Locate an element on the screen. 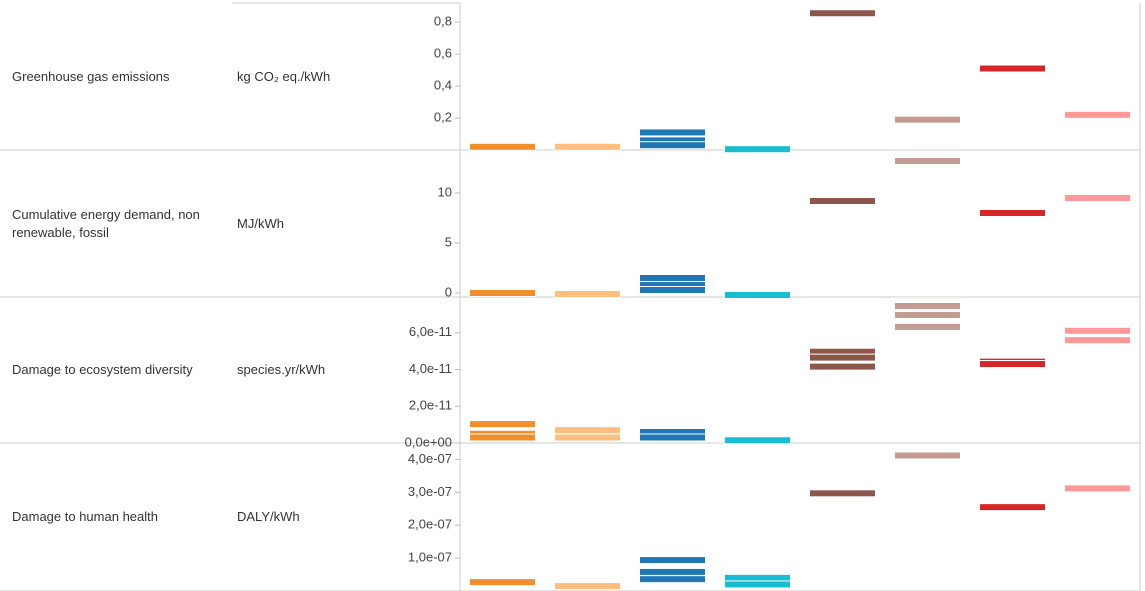 Image resolution: width=1145 pixels, height=591 pixels. row-label: Damage to ecosystem diversity is located at coordinates (102, 369).